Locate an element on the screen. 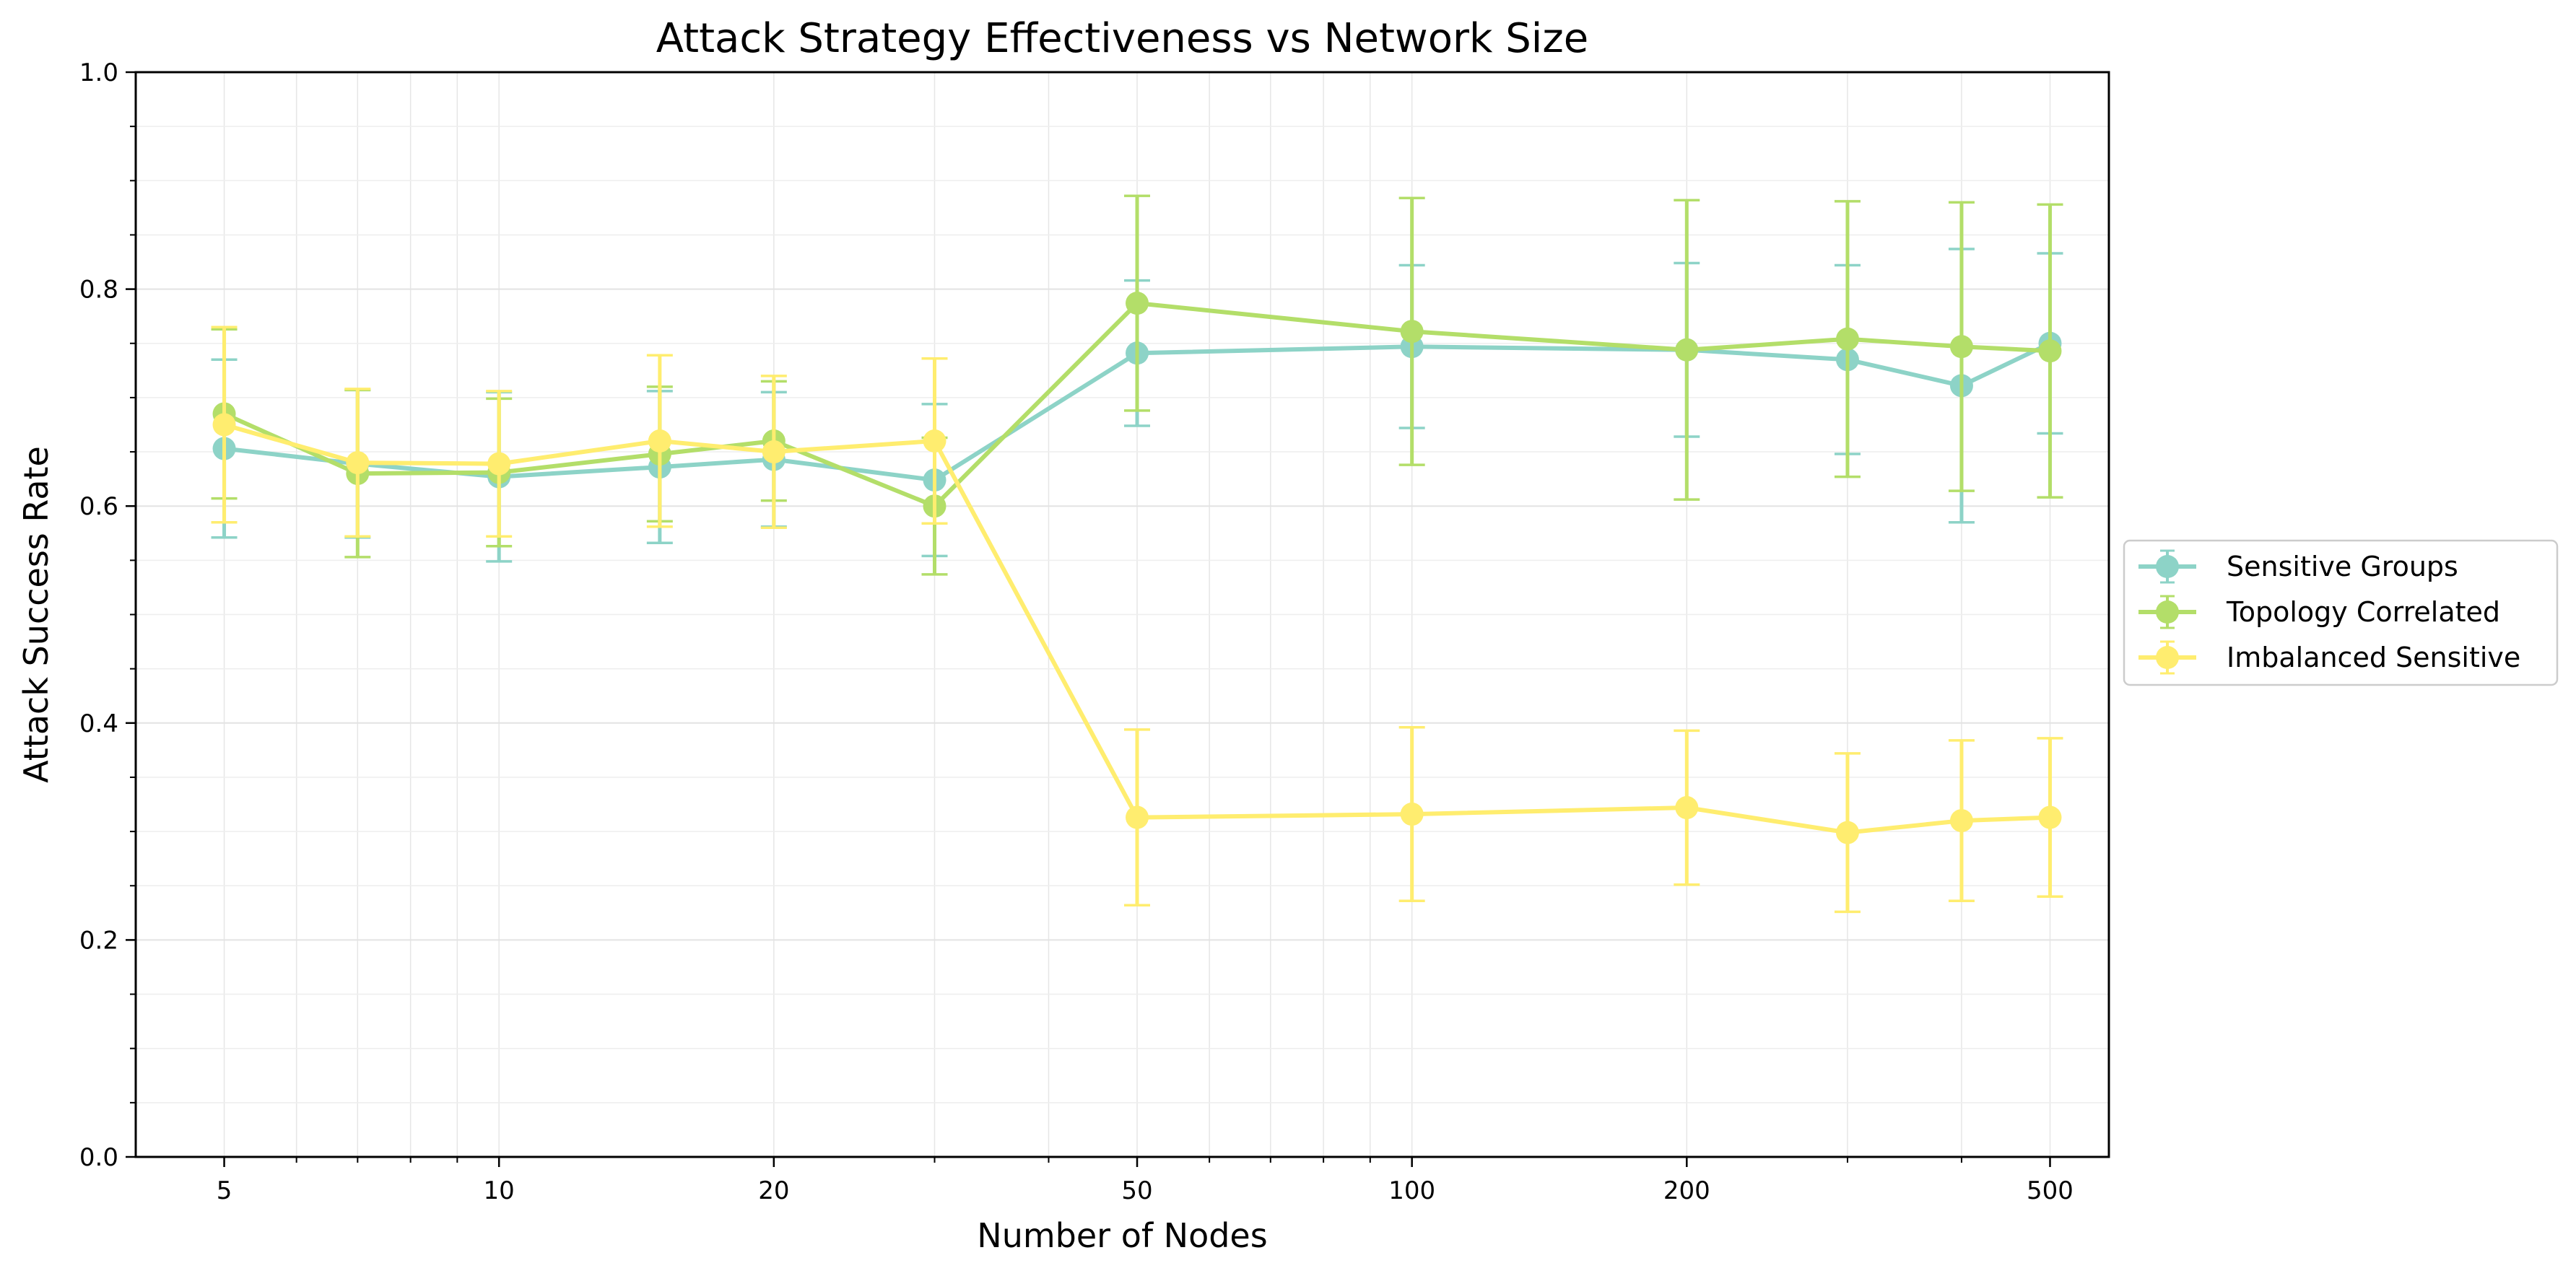 The width and height of the screenshot is (2576, 1276). x-tick-label: 50 is located at coordinates (1136, 1190).